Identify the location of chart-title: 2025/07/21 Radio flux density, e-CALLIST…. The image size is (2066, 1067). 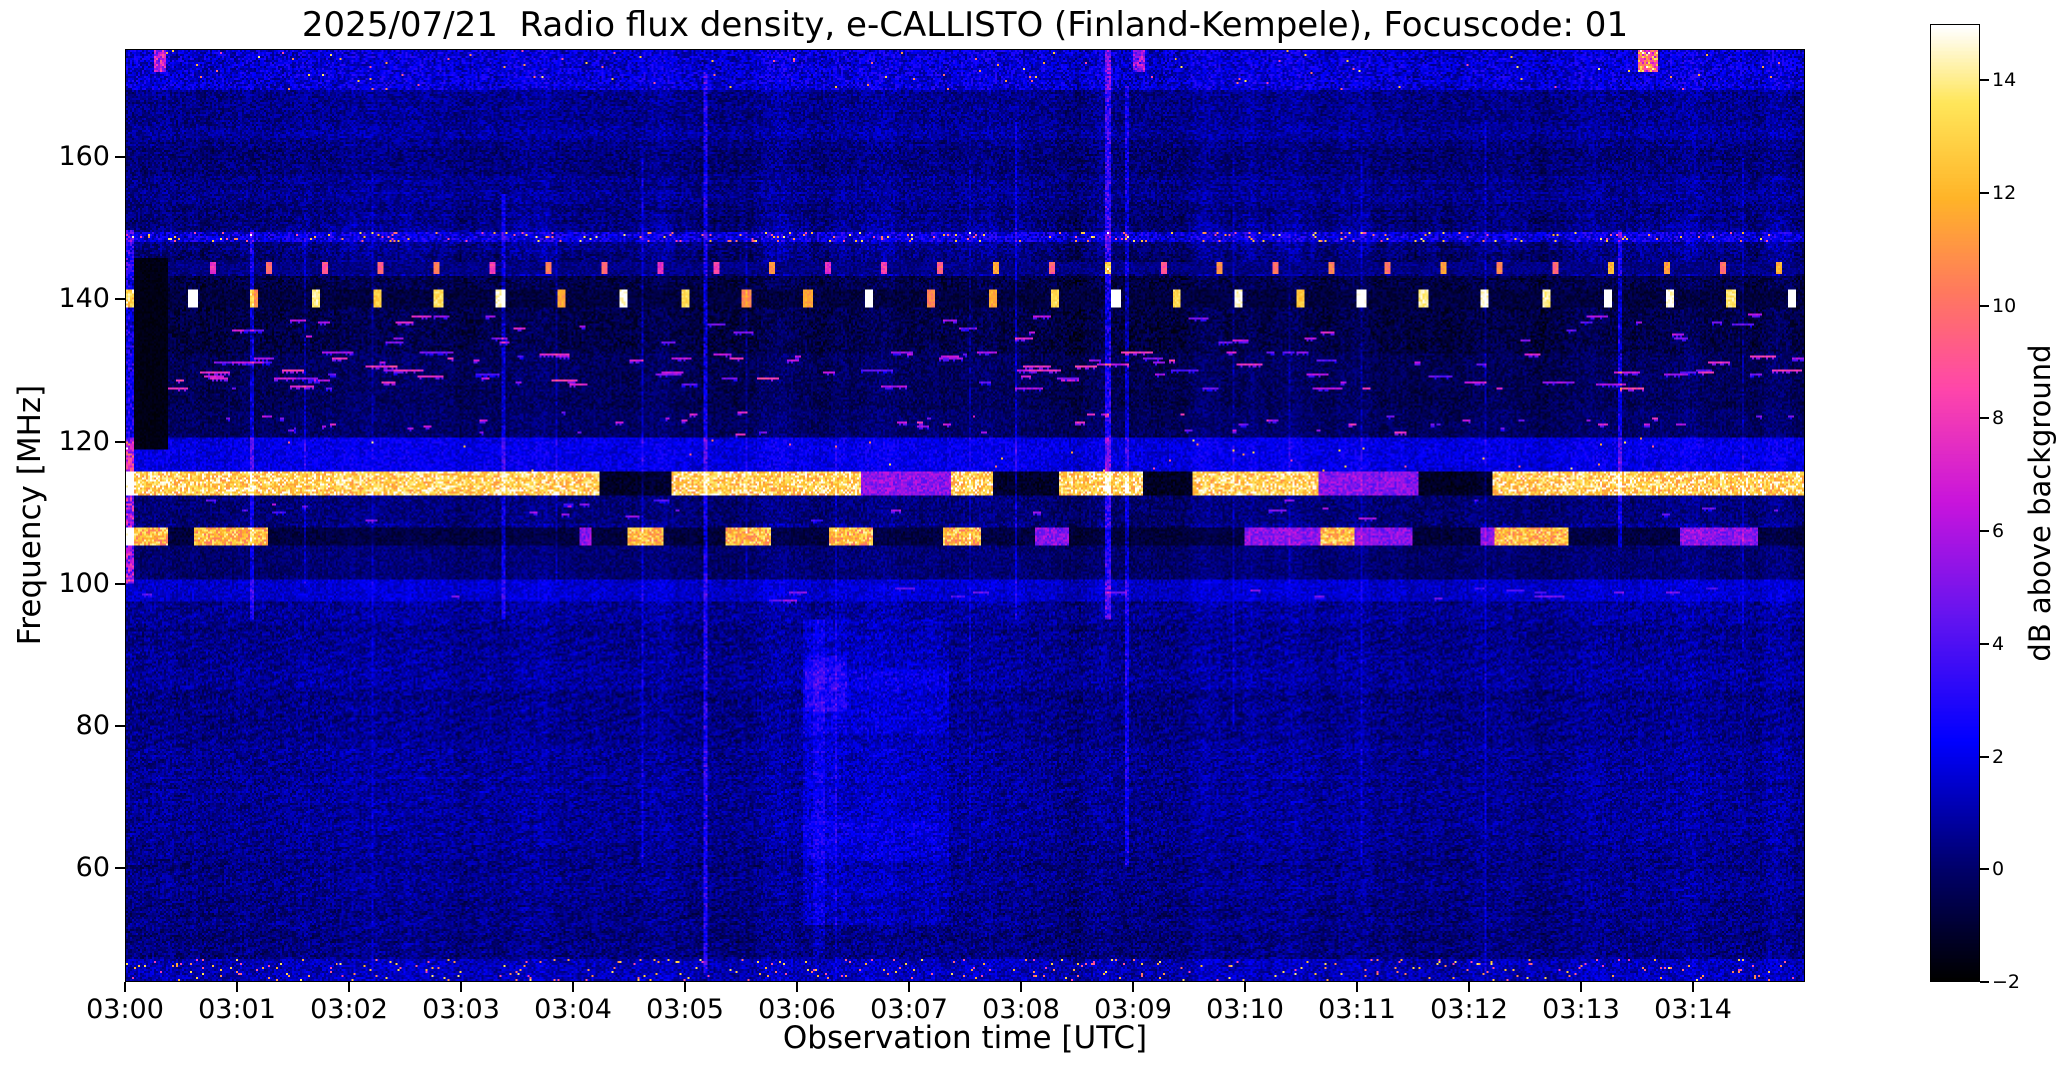
(965, 25).